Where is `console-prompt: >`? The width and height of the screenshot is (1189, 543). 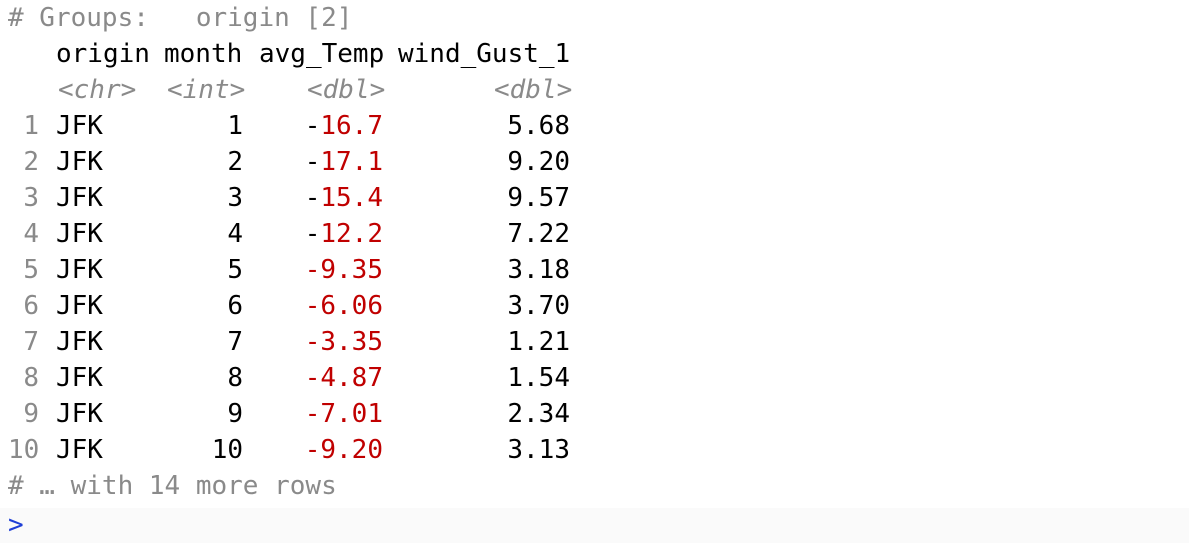
console-prompt: > is located at coordinates (16, 525).